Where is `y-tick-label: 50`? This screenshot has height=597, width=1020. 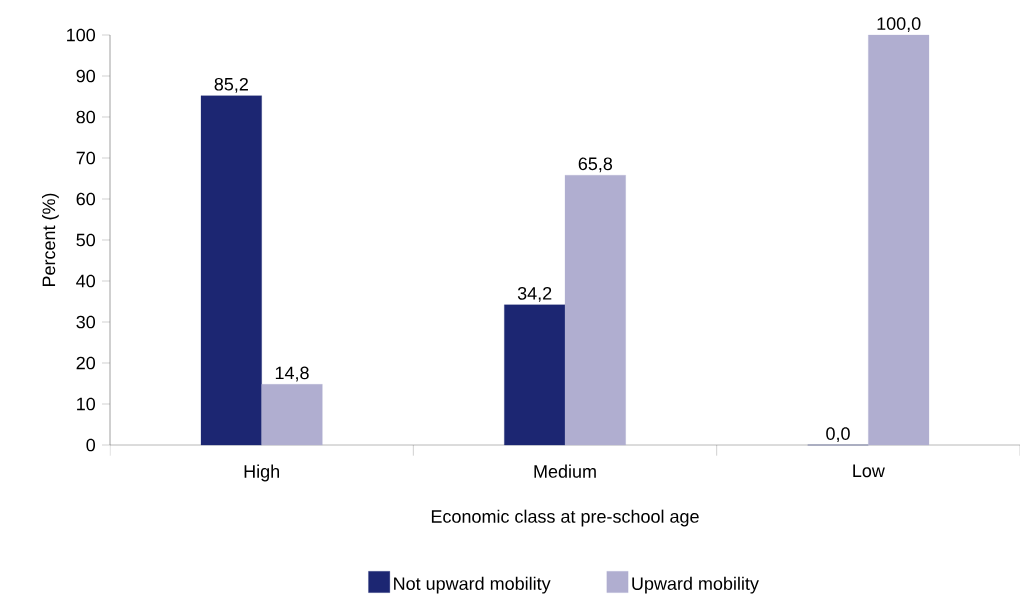
y-tick-label: 50 is located at coordinates (86, 240).